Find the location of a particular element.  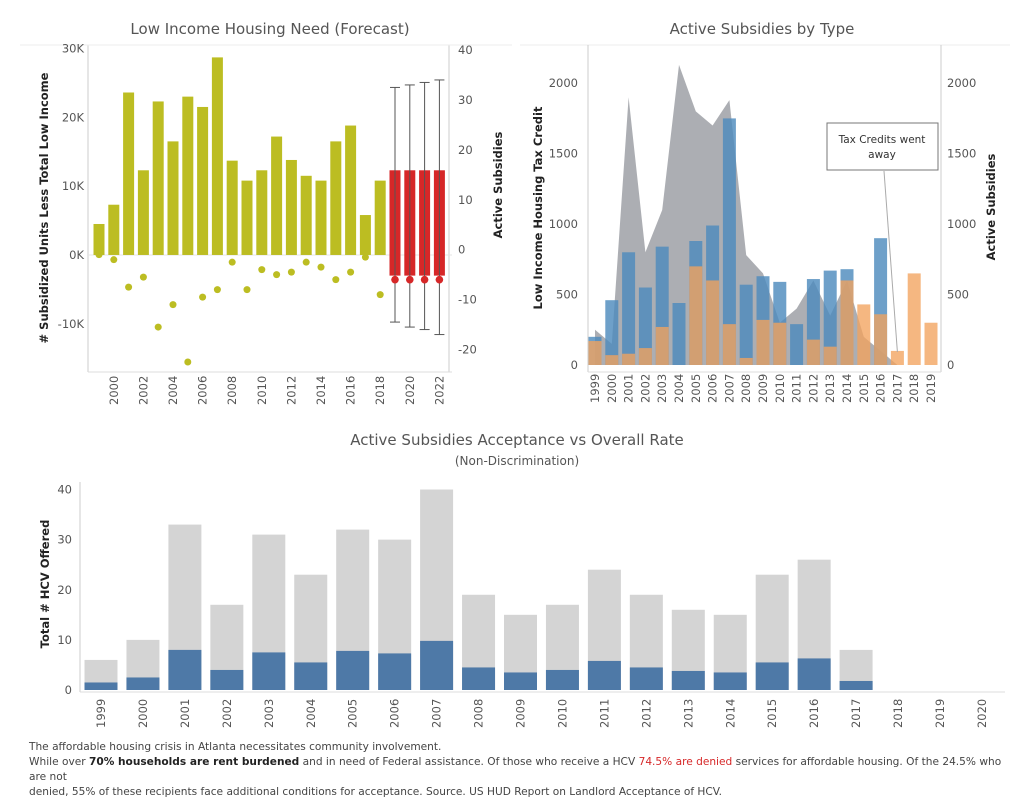

chart1-y2tick-label: 10 is located at coordinates (465, 200).